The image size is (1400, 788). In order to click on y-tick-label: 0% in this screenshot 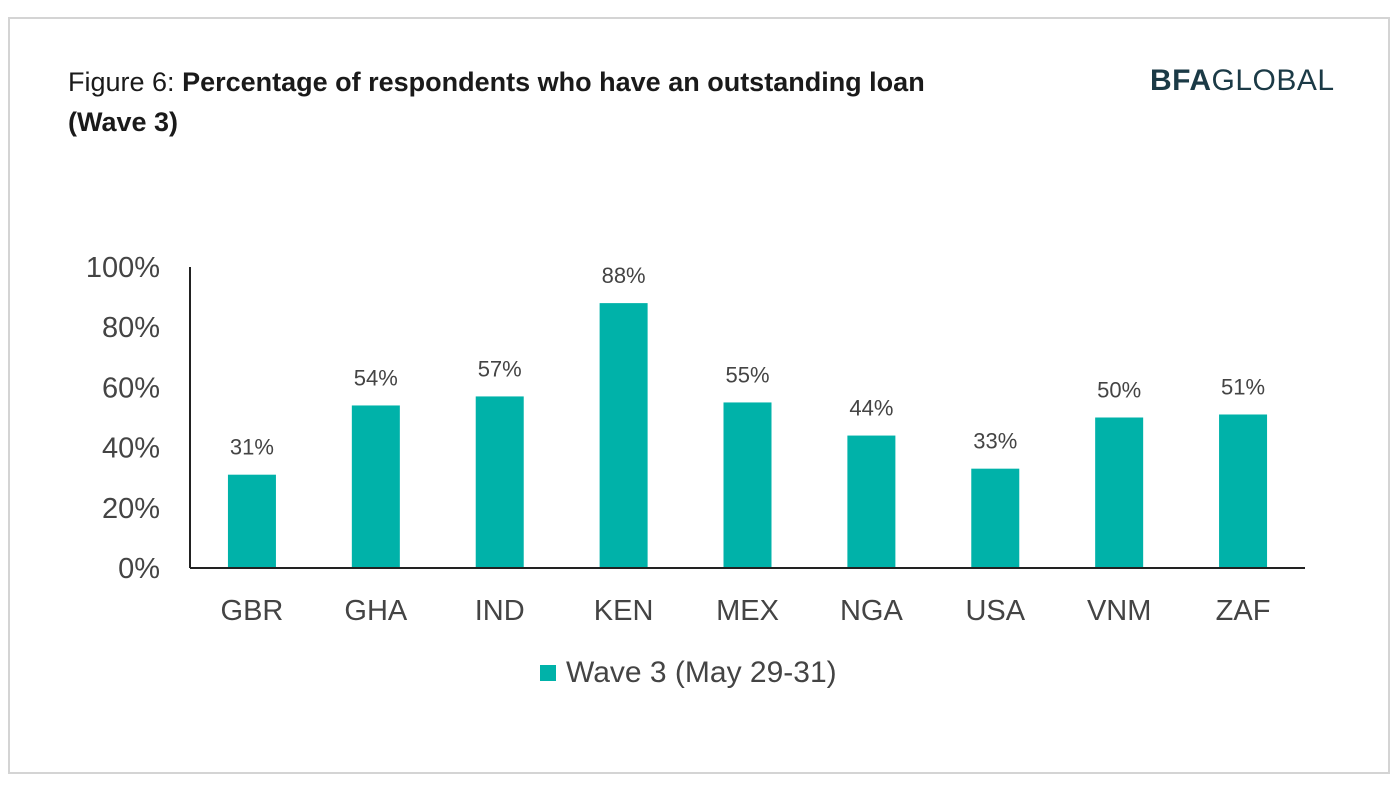, I will do `click(139, 569)`.